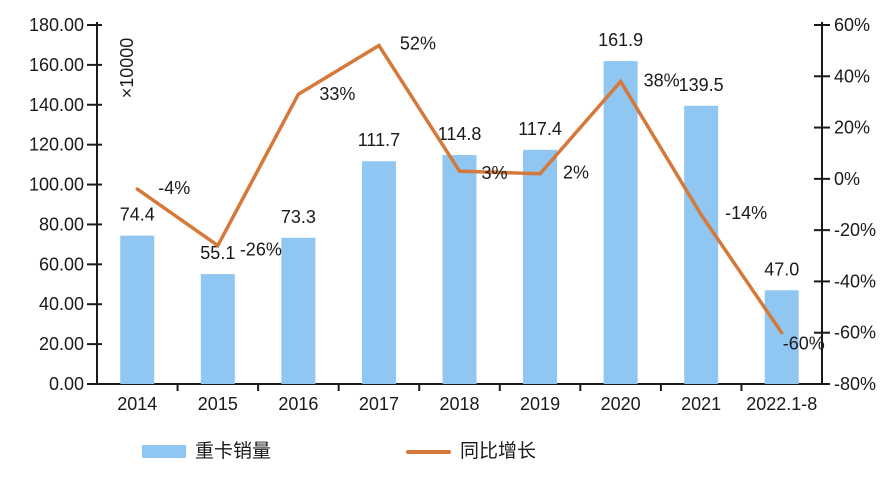 This screenshot has height=479, width=888. I want to click on bar-series-swatch-icon, so click(164, 451).